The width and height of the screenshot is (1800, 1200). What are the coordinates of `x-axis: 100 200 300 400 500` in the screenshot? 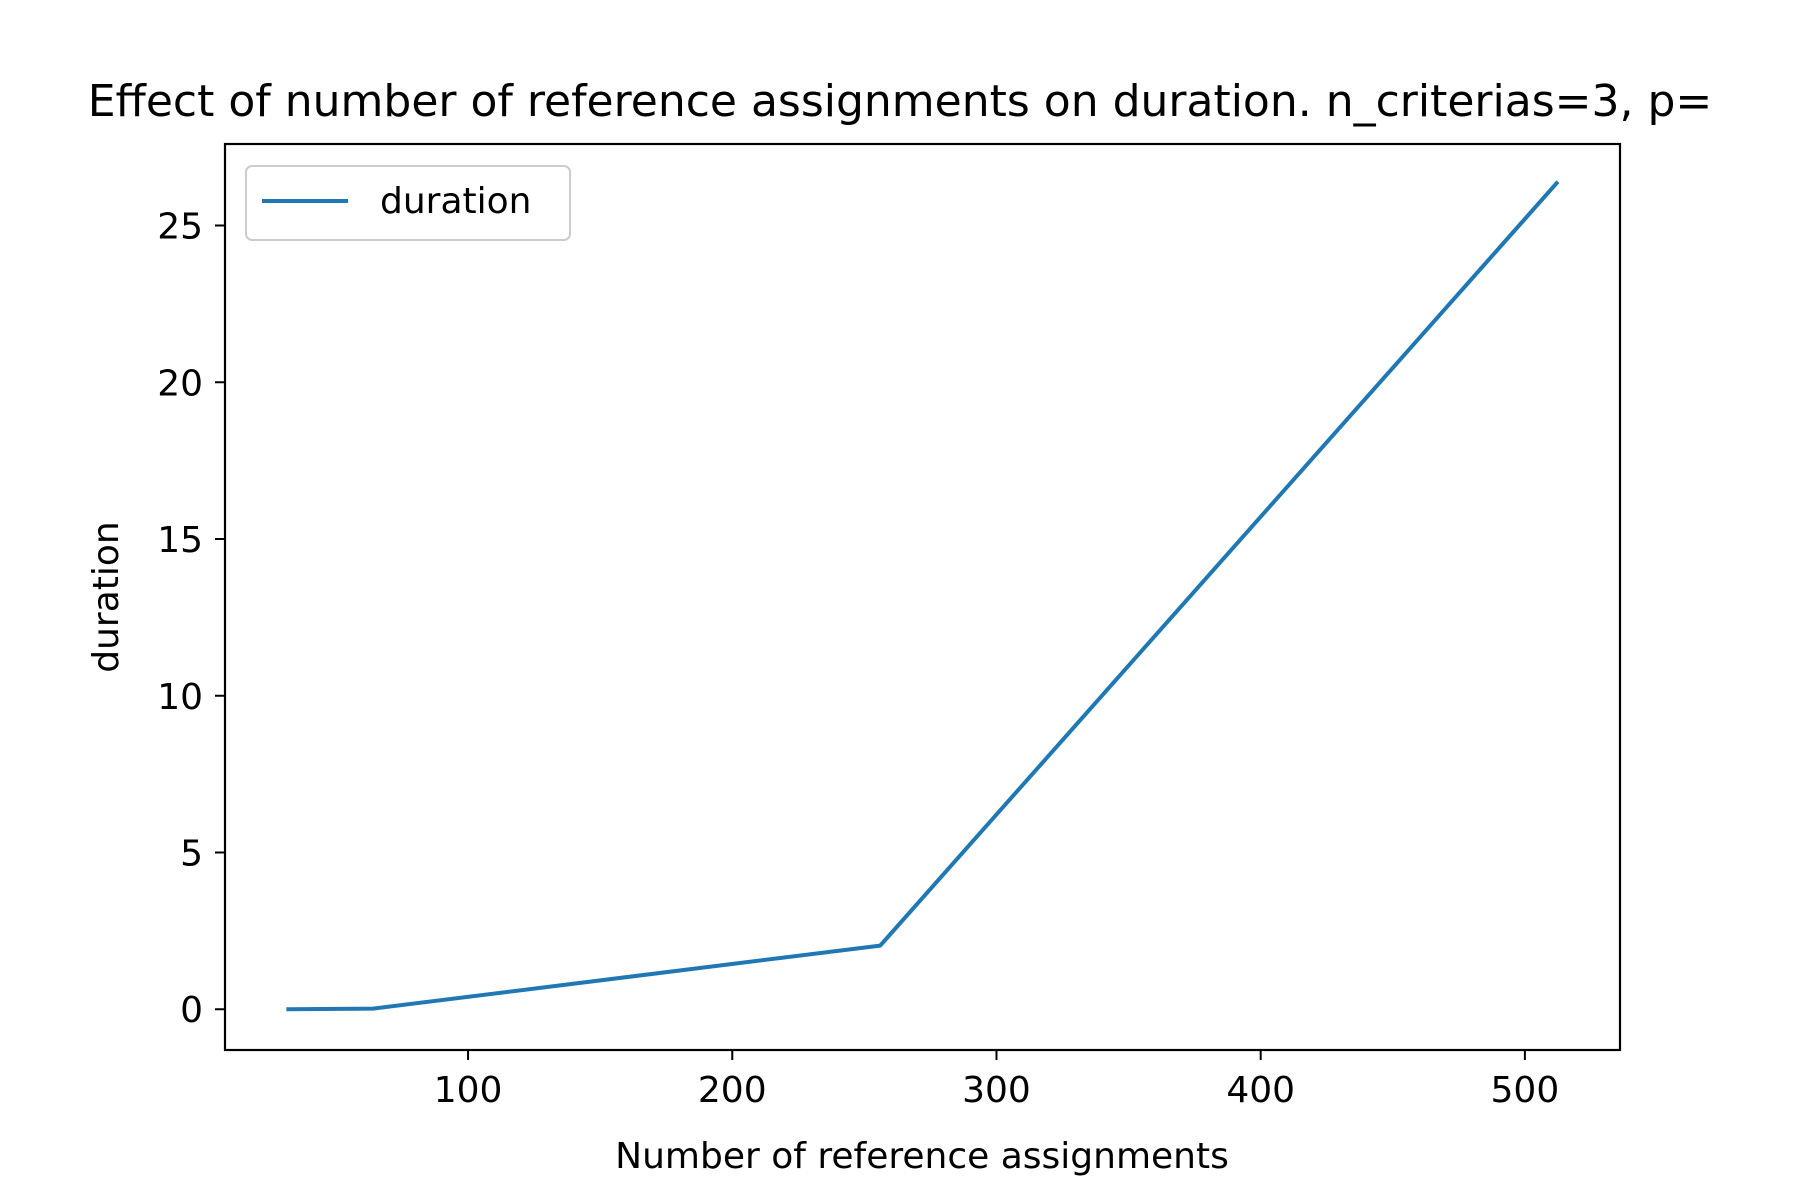 It's located at (997, 1080).